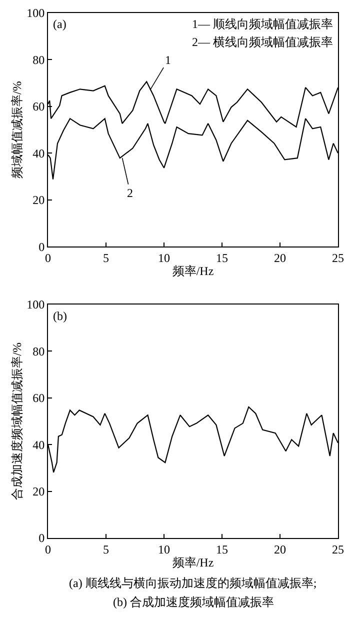 This screenshot has width=350, height=620. Describe the element at coordinates (17, 129) in the screenshot. I see `y-axis-title: 频域幅值减振率/%` at that location.